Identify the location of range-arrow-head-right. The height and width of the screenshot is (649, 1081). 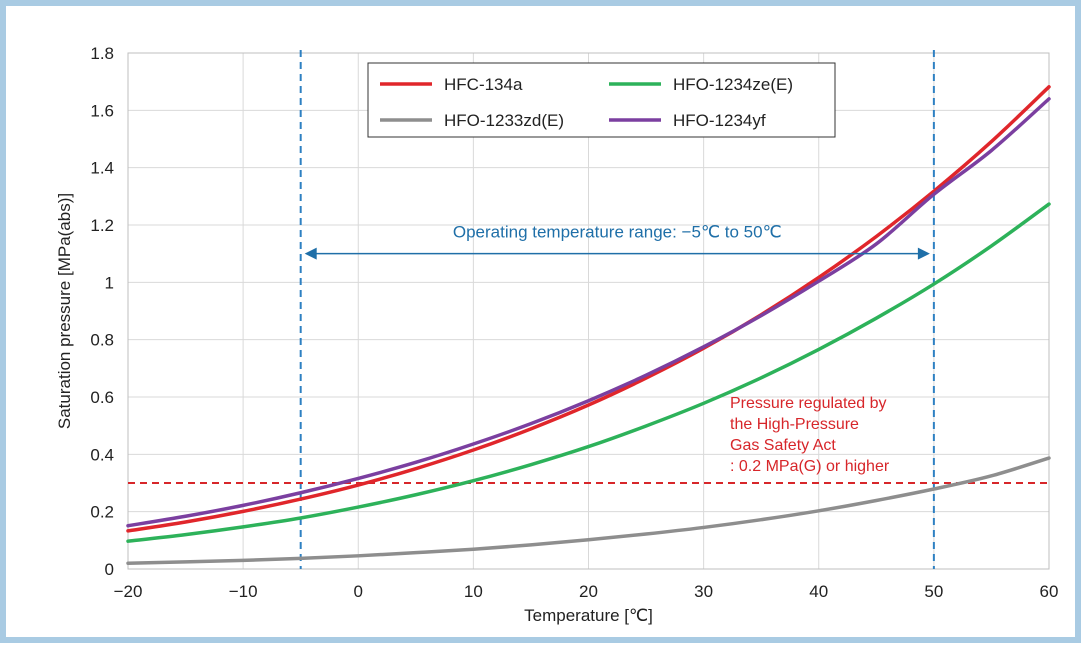
(923, 253).